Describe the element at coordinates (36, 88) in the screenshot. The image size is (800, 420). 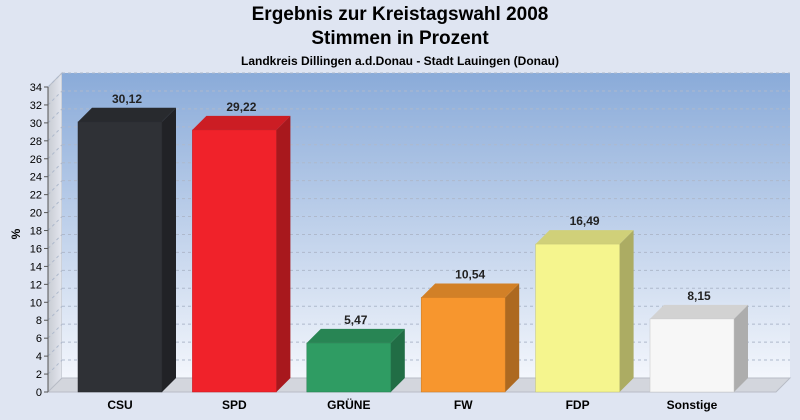
I see `y-tick-label: 34` at that location.